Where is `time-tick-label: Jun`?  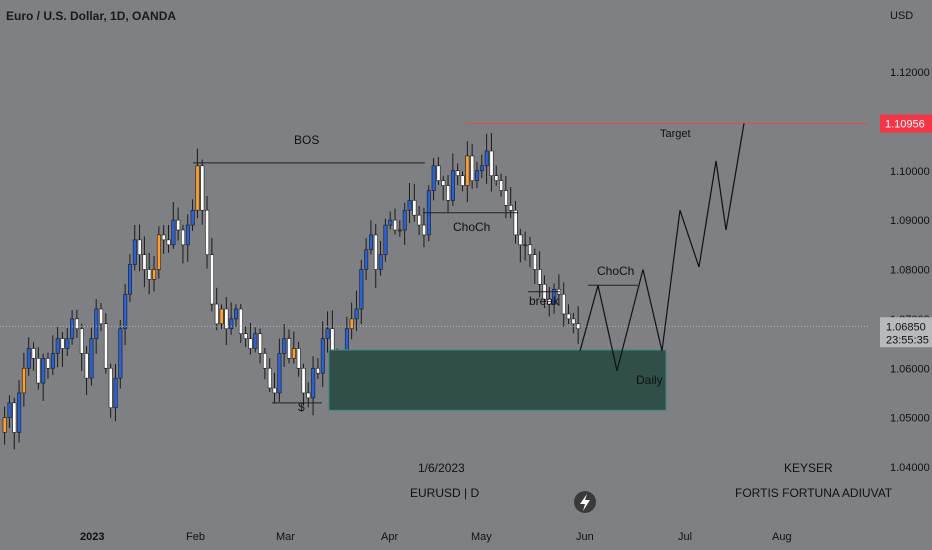
time-tick-label: Jun is located at coordinates (585, 537).